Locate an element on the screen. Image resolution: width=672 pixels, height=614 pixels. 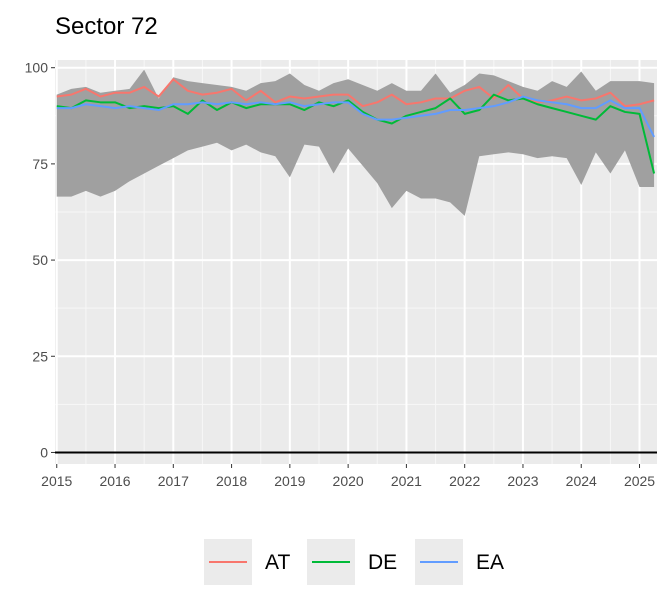
x-tick-label: 2024 is located at coordinates (581, 481).